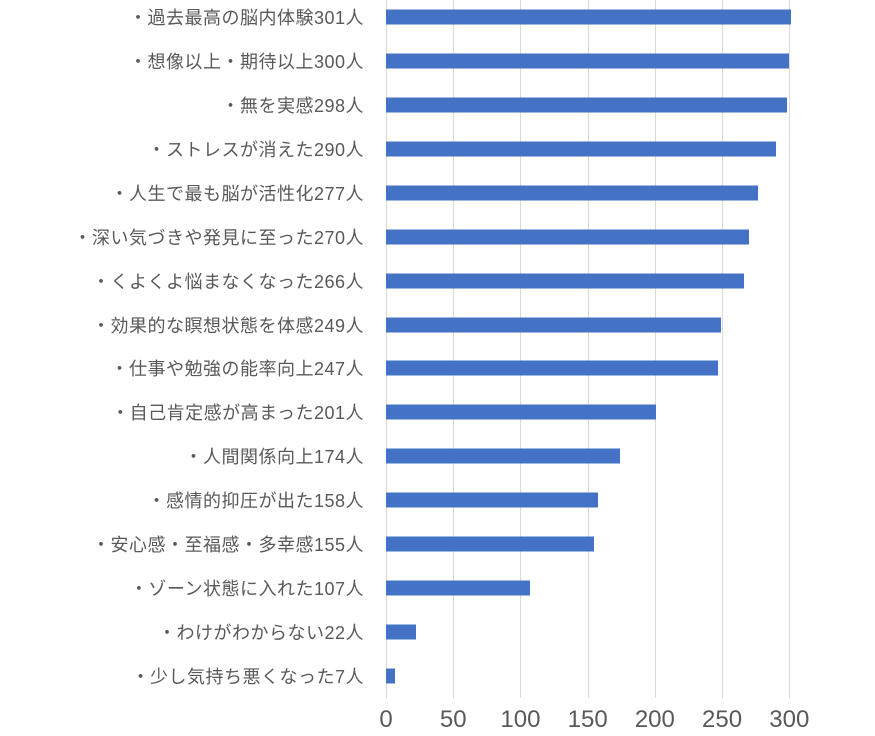 The height and width of the screenshot is (736, 875). Describe the element at coordinates (789, 719) in the screenshot. I see `x-tick-label: 300` at that location.